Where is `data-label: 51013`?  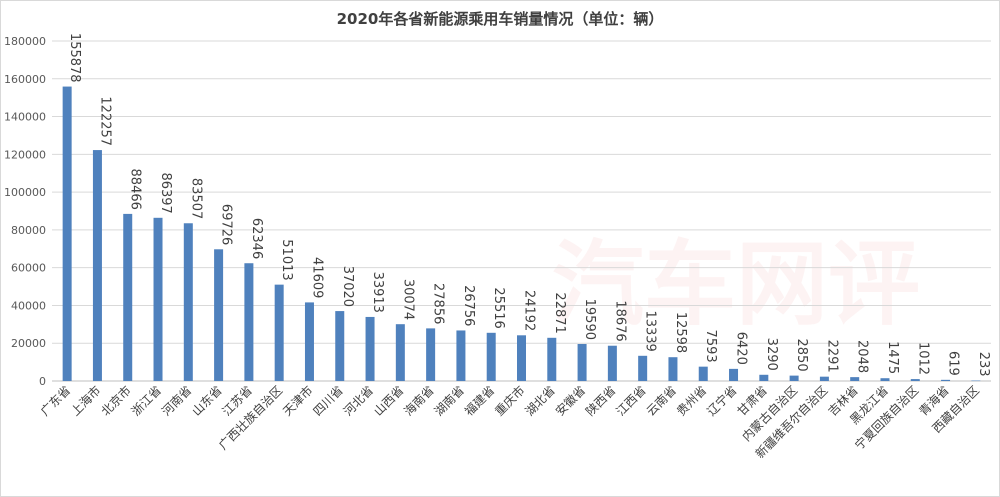 data-label: 51013 is located at coordinates (286, 259).